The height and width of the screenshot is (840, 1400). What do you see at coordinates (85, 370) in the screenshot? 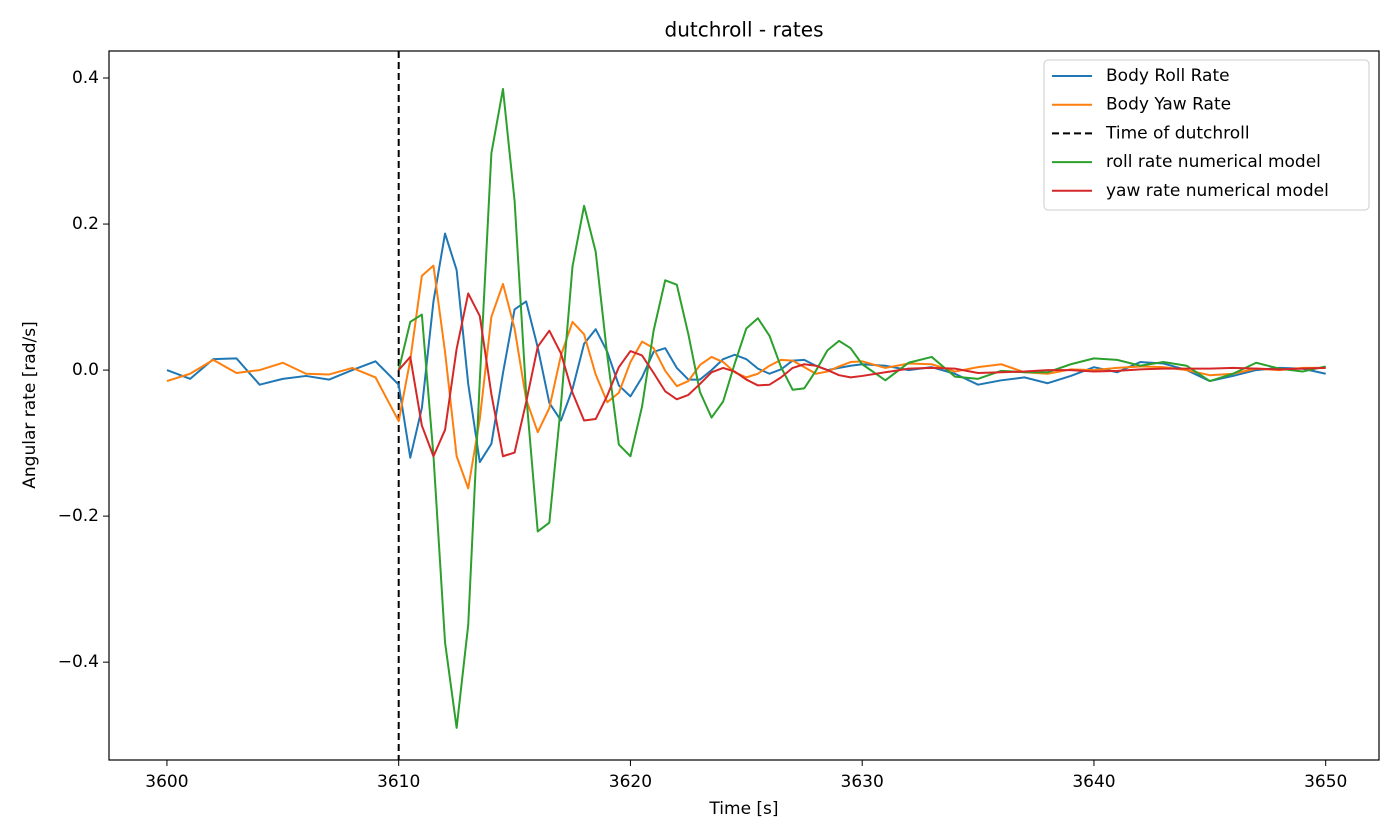
I see `y-tick-label: 0.0` at bounding box center [85, 370].